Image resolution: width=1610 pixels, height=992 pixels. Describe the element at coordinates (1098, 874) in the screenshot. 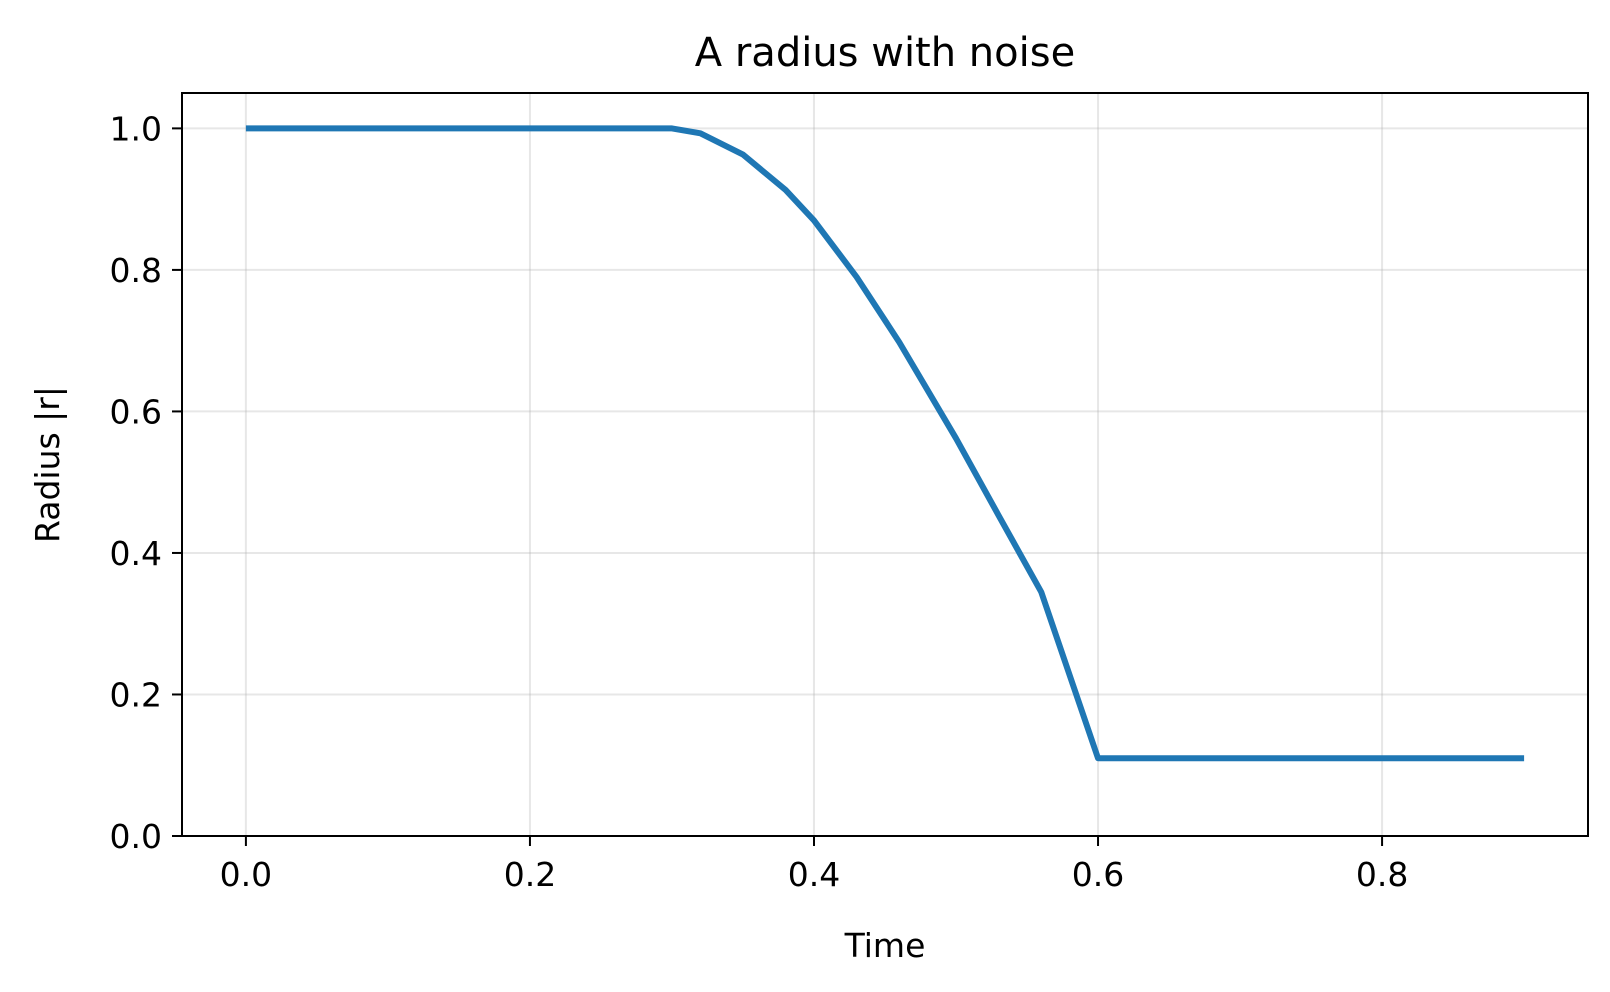

I see `x-tick-label: 0.6` at that location.